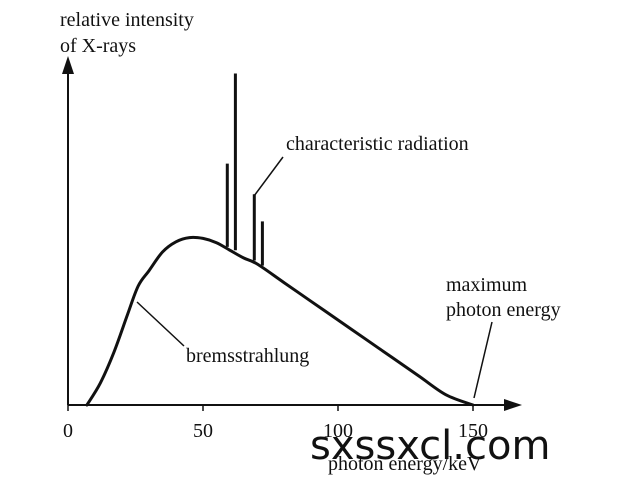 This screenshot has width=619, height=490. Describe the element at coordinates (503, 310) in the screenshot. I see `annotation-maximum-line-2: photon energy` at that location.